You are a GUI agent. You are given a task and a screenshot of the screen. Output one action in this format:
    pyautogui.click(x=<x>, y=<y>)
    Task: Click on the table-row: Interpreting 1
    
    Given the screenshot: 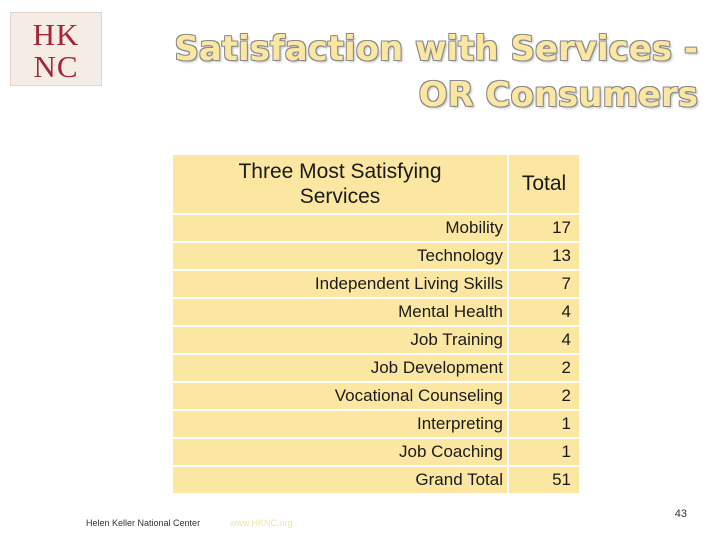 What is the action you would take?
    pyautogui.click(x=376, y=424)
    